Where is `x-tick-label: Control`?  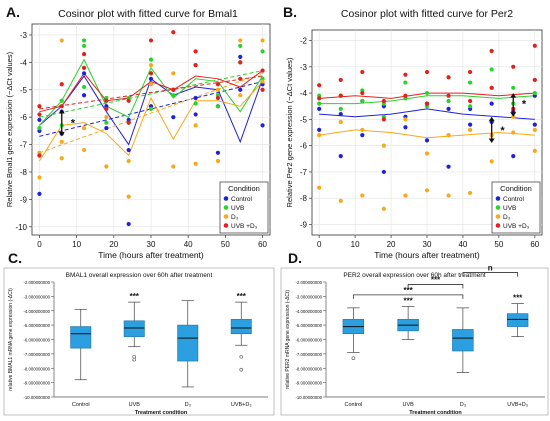
x-tick-label: Control is located at coordinates (81, 405).